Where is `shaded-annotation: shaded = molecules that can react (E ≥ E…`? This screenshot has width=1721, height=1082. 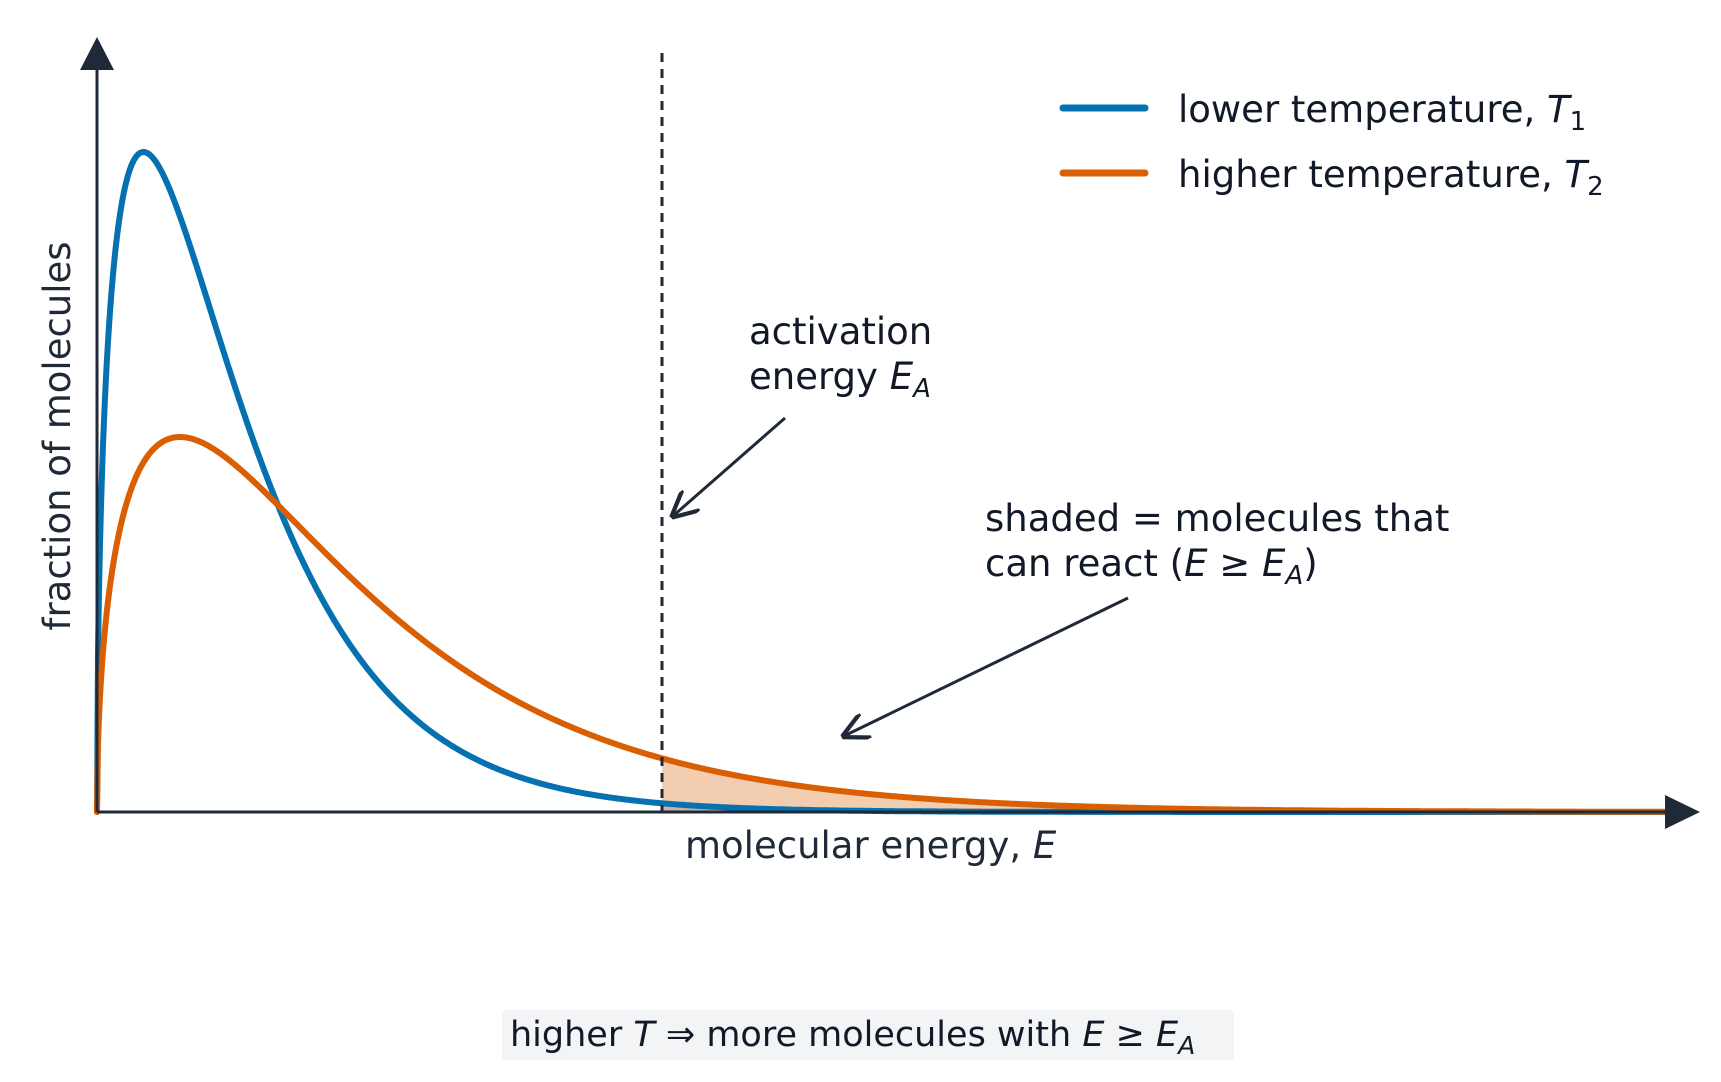
shaded-annotation: shaded = molecules that can react (E ≥ E… is located at coordinates (1146, 616).